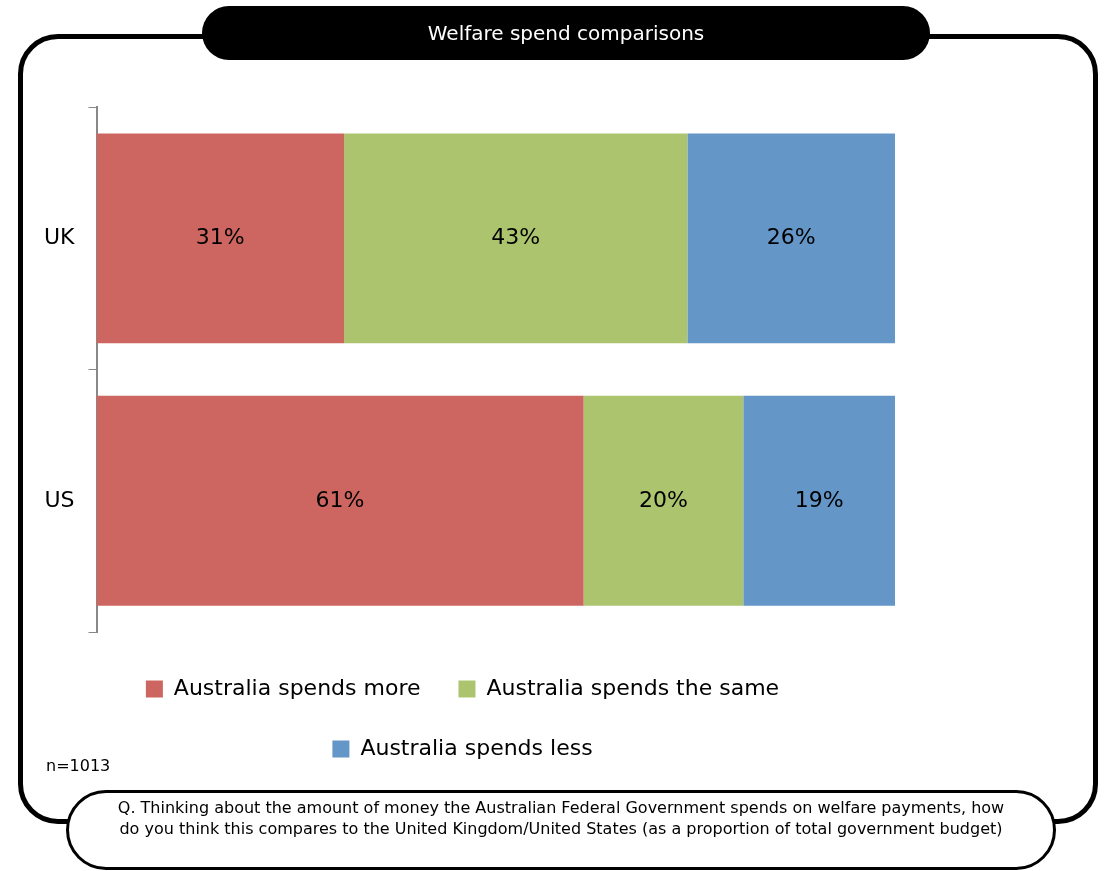 The height and width of the screenshot is (871, 1111). What do you see at coordinates (78, 765) in the screenshot?
I see `text: n=1013` at bounding box center [78, 765].